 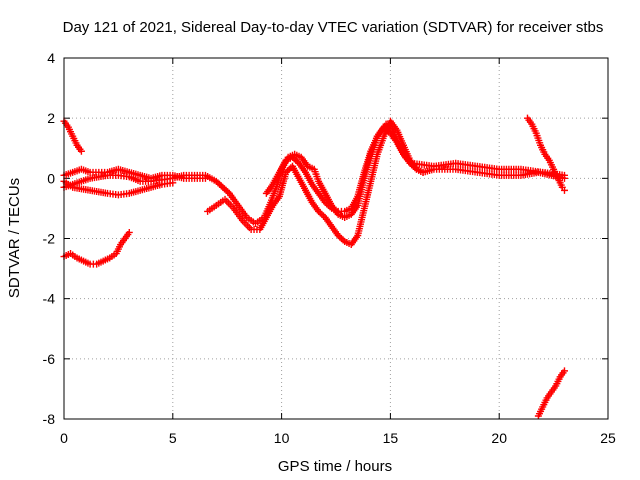 What do you see at coordinates (173, 438) in the screenshot?
I see `x-tick-label: 5` at bounding box center [173, 438].